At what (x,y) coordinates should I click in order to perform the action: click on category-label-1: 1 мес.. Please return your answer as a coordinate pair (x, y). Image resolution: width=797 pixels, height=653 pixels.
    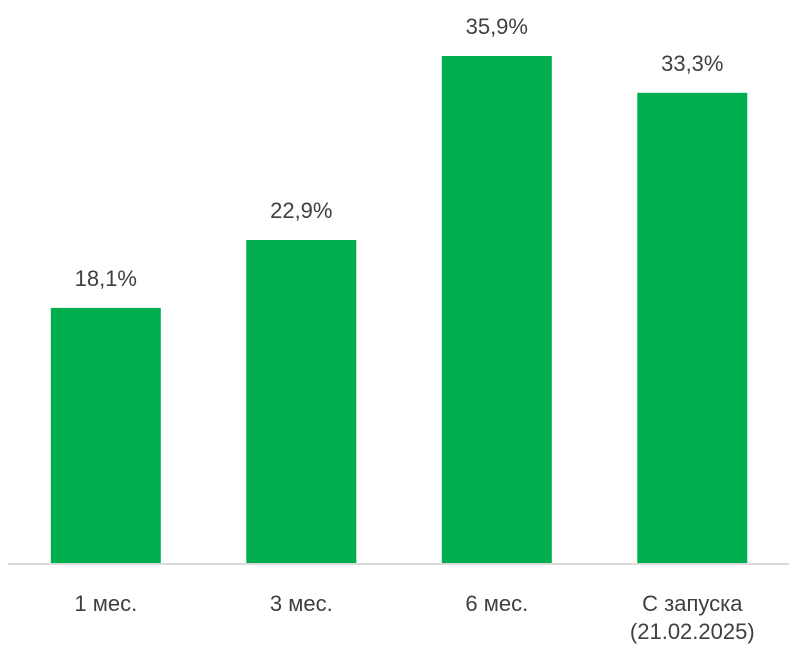
    Looking at the image, I should click on (105, 603).